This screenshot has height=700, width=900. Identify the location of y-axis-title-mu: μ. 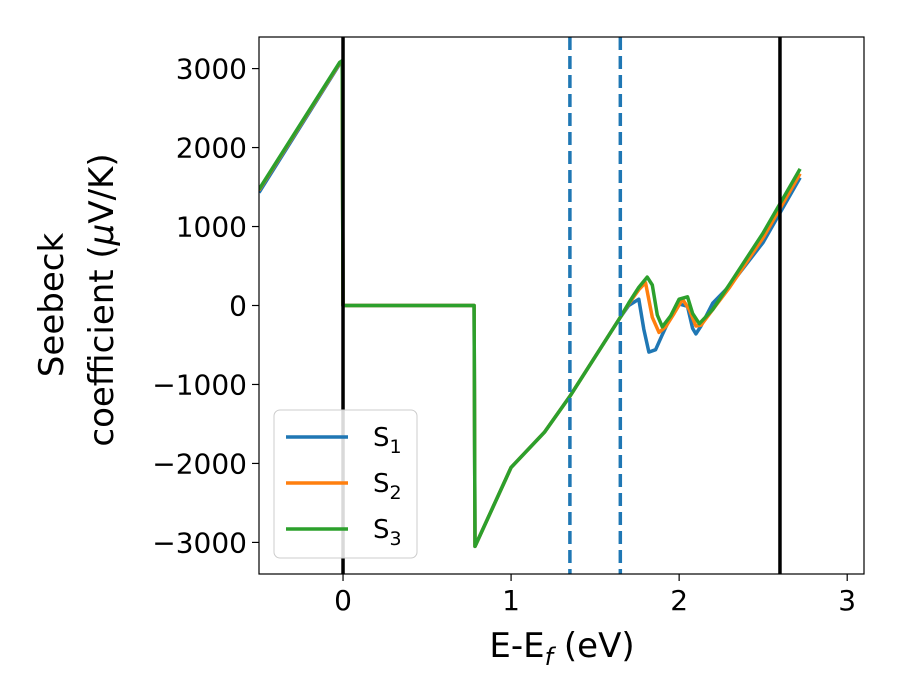
(102, 235).